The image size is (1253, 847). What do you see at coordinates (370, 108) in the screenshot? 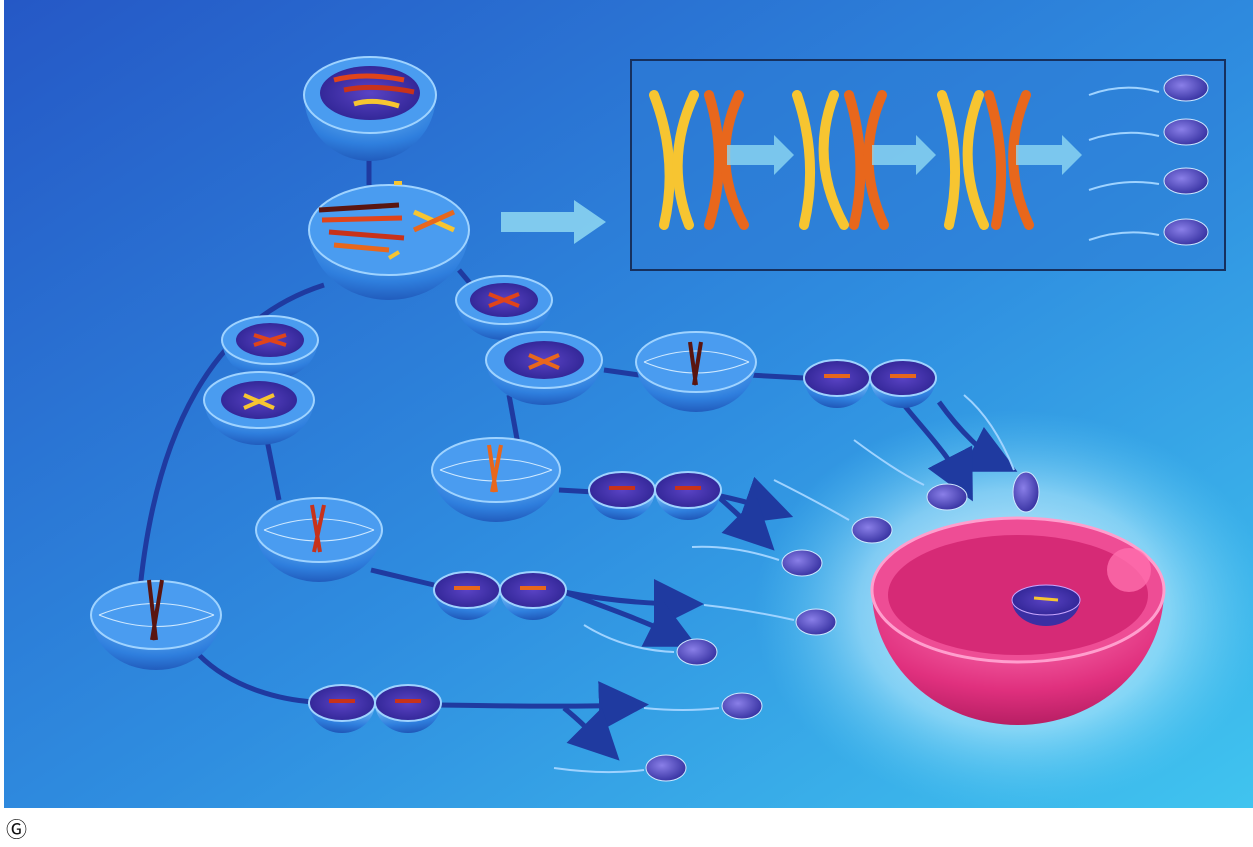
I see `parent-cell` at bounding box center [370, 108].